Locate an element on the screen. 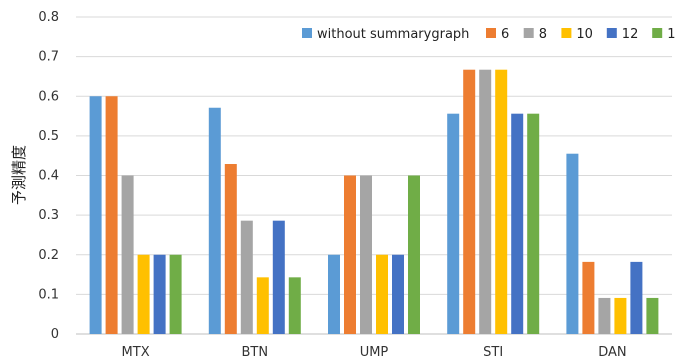 The height and width of the screenshot is (363, 675). x-category-label: STI is located at coordinates (493, 352).